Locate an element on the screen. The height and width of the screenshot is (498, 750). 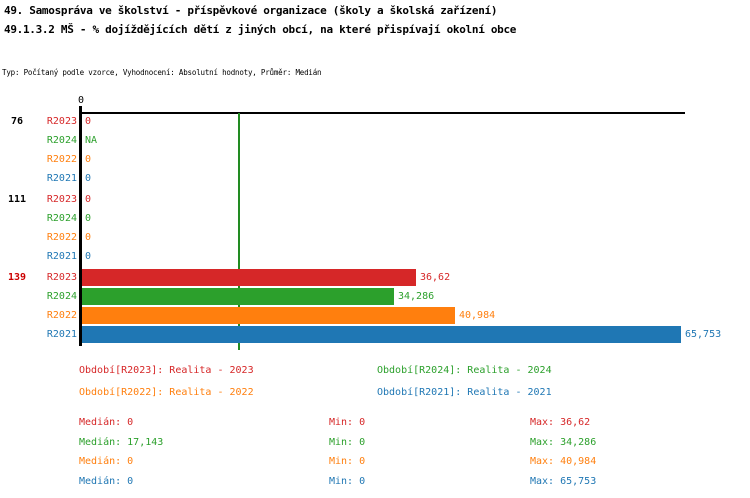
bar-value-label: 65,753 is located at coordinates (703, 334).